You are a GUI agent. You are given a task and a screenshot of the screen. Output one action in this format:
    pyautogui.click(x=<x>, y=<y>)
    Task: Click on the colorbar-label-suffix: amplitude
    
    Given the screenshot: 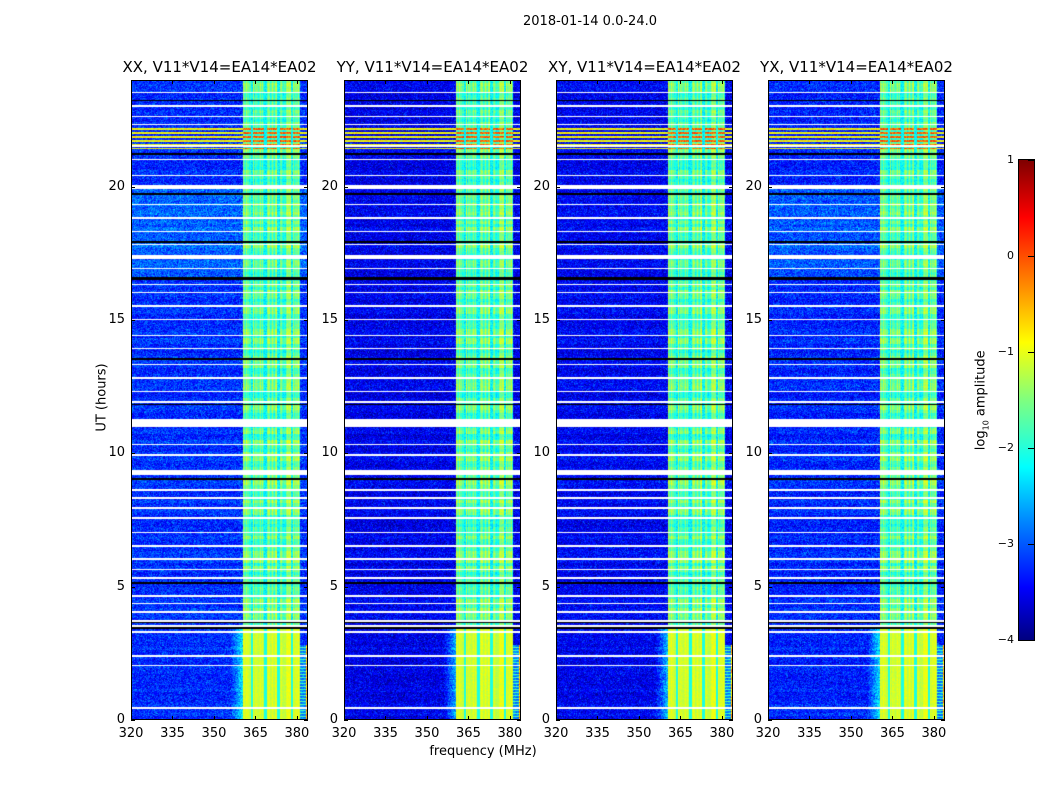 What is the action you would take?
    pyautogui.click(x=981, y=385)
    